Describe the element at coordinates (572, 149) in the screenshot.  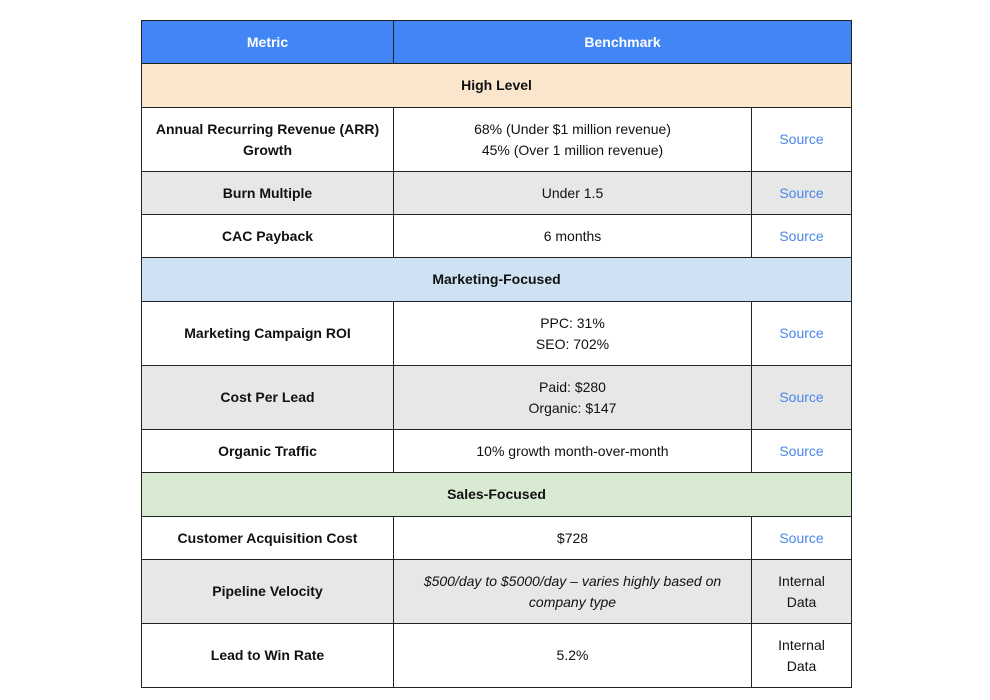
I see `benchmark-line: 45% (Over 1 million revenue)` at that location.